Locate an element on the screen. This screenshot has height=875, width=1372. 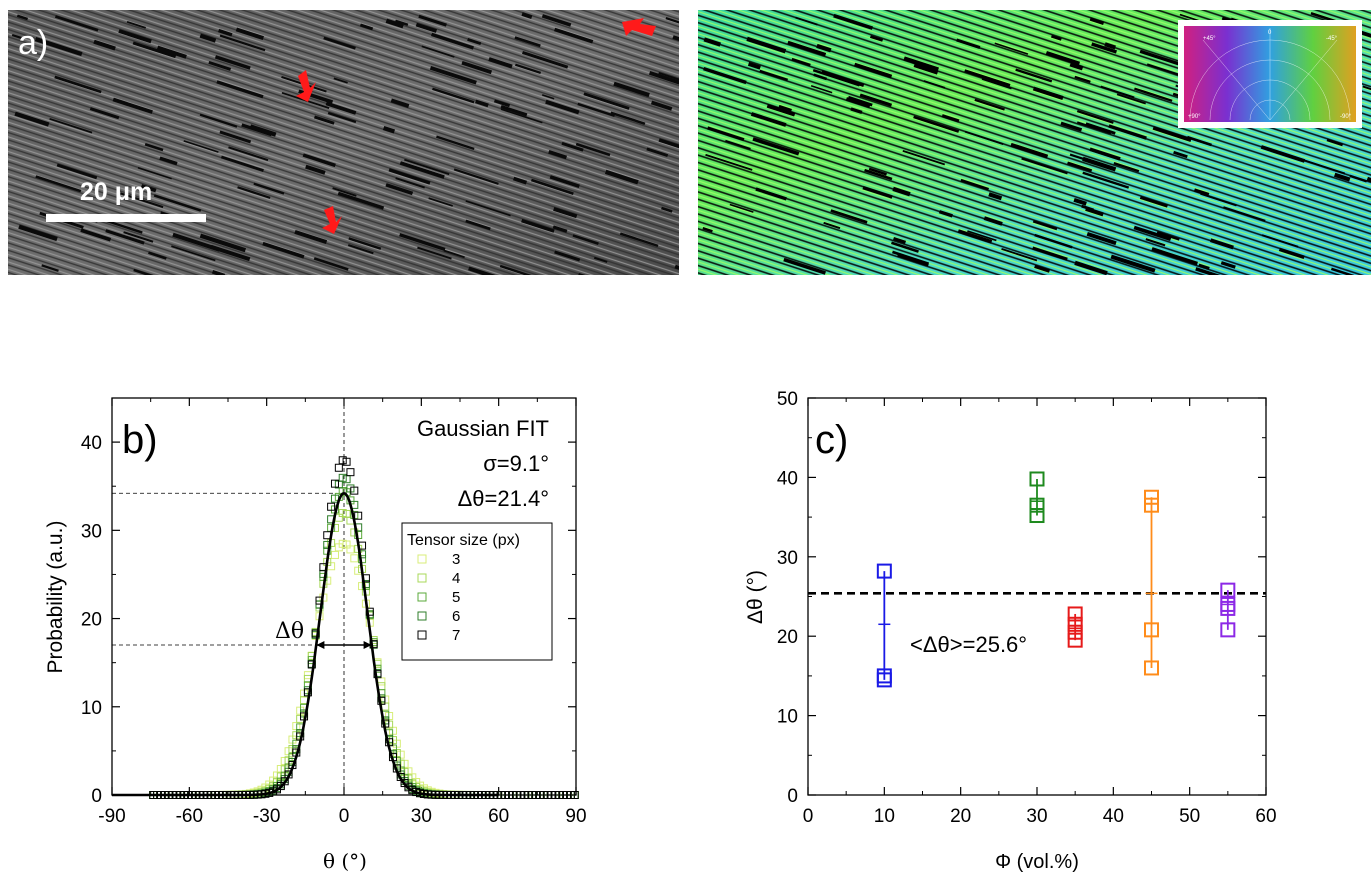
x-tick-label: 30 is located at coordinates (1036, 816).